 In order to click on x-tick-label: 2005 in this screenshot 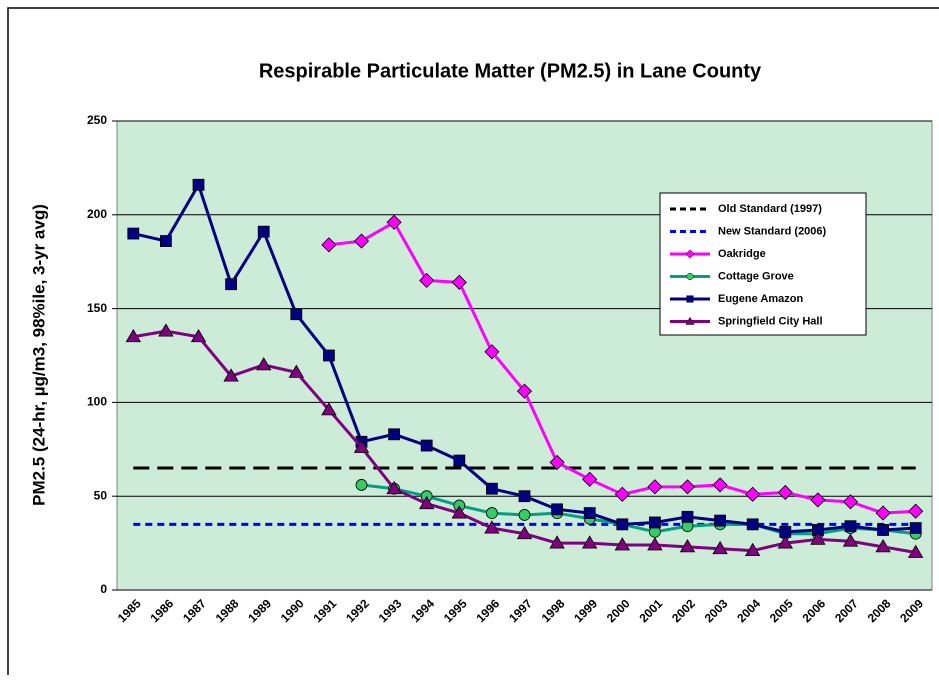, I will do `click(781, 610)`.